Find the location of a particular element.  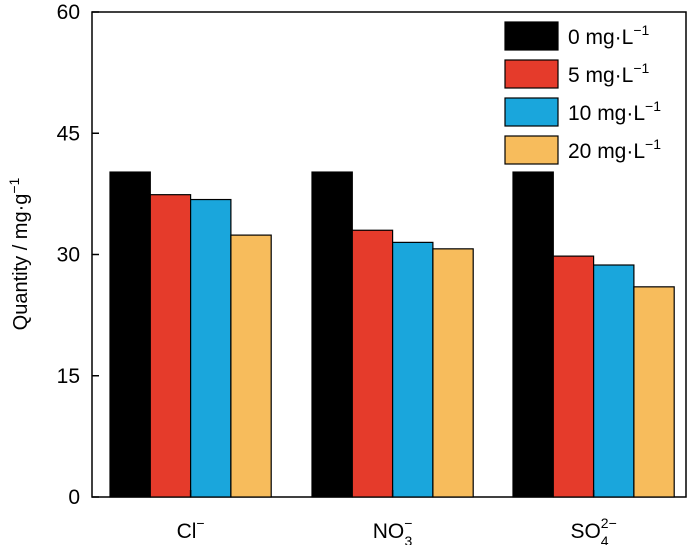

x-category-label: NO− 3 is located at coordinates (393, 530).